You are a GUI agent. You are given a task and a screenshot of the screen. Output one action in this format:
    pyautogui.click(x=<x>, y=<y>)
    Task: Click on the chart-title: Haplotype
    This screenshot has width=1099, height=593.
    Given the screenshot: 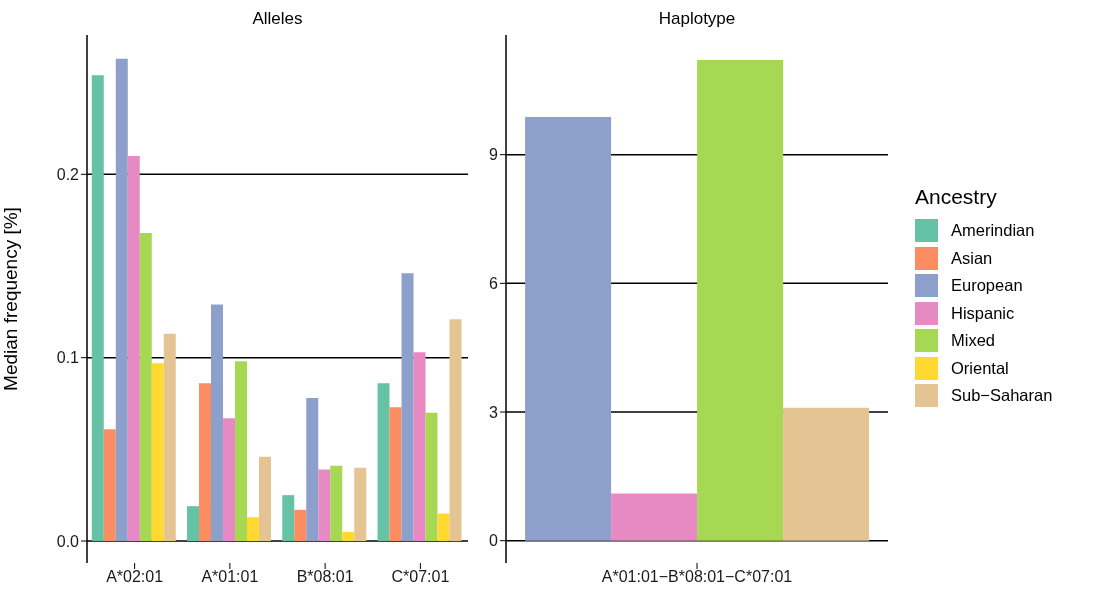 What is the action you would take?
    pyautogui.click(x=697, y=19)
    